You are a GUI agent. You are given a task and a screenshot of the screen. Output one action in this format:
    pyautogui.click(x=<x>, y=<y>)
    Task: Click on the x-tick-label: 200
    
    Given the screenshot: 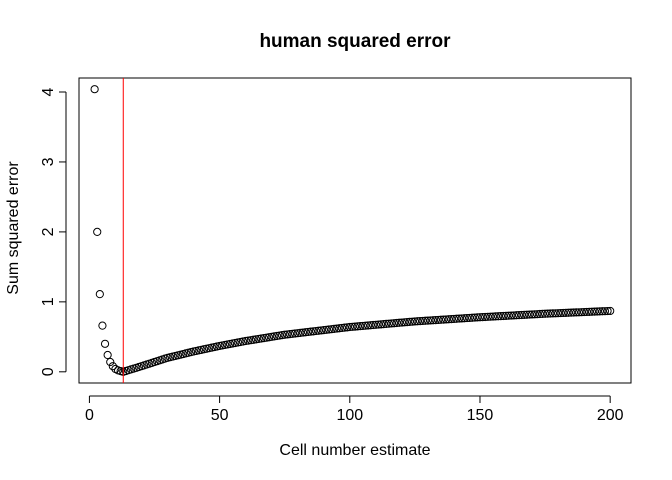 What is the action you would take?
    pyautogui.click(x=610, y=415)
    